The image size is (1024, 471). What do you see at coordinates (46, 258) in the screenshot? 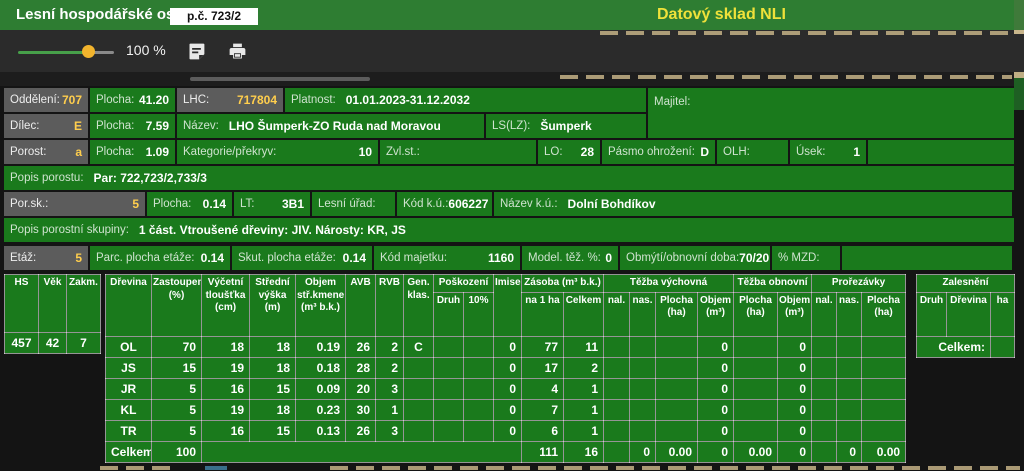
I see `field-etaz: Etáž: 5` at bounding box center [46, 258].